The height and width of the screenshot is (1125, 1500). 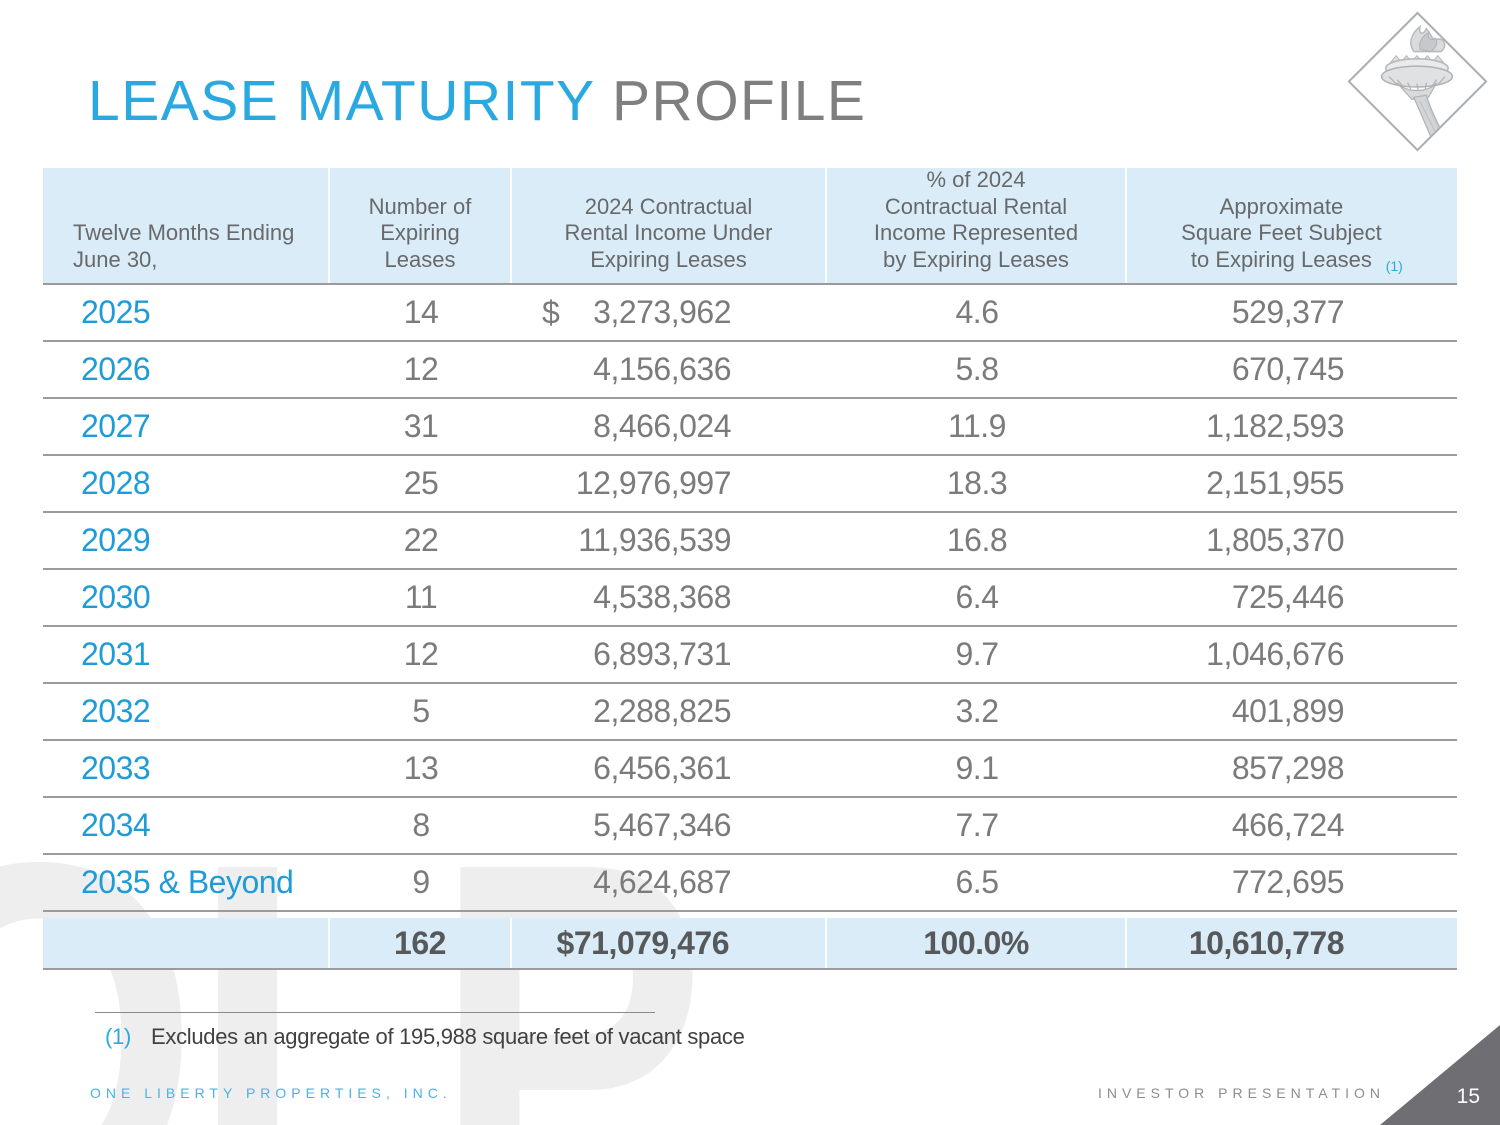 What do you see at coordinates (662, 654) in the screenshot?
I see `income-cell: 6,893,731` at bounding box center [662, 654].